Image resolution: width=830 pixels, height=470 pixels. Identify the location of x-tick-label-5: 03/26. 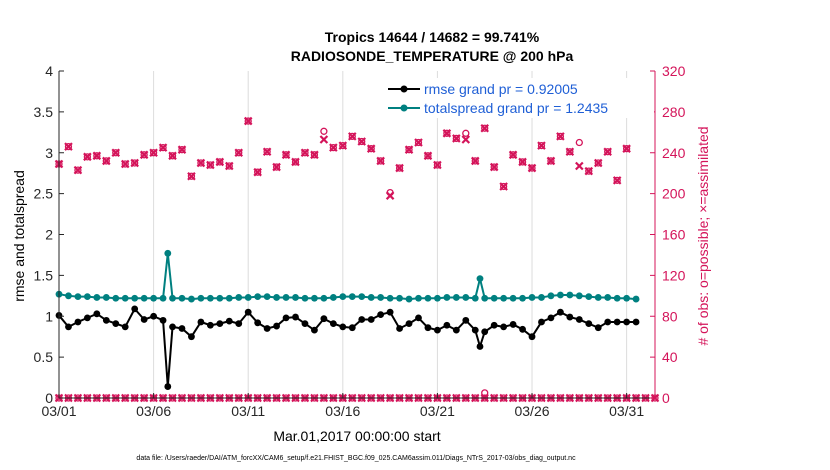
(531, 411).